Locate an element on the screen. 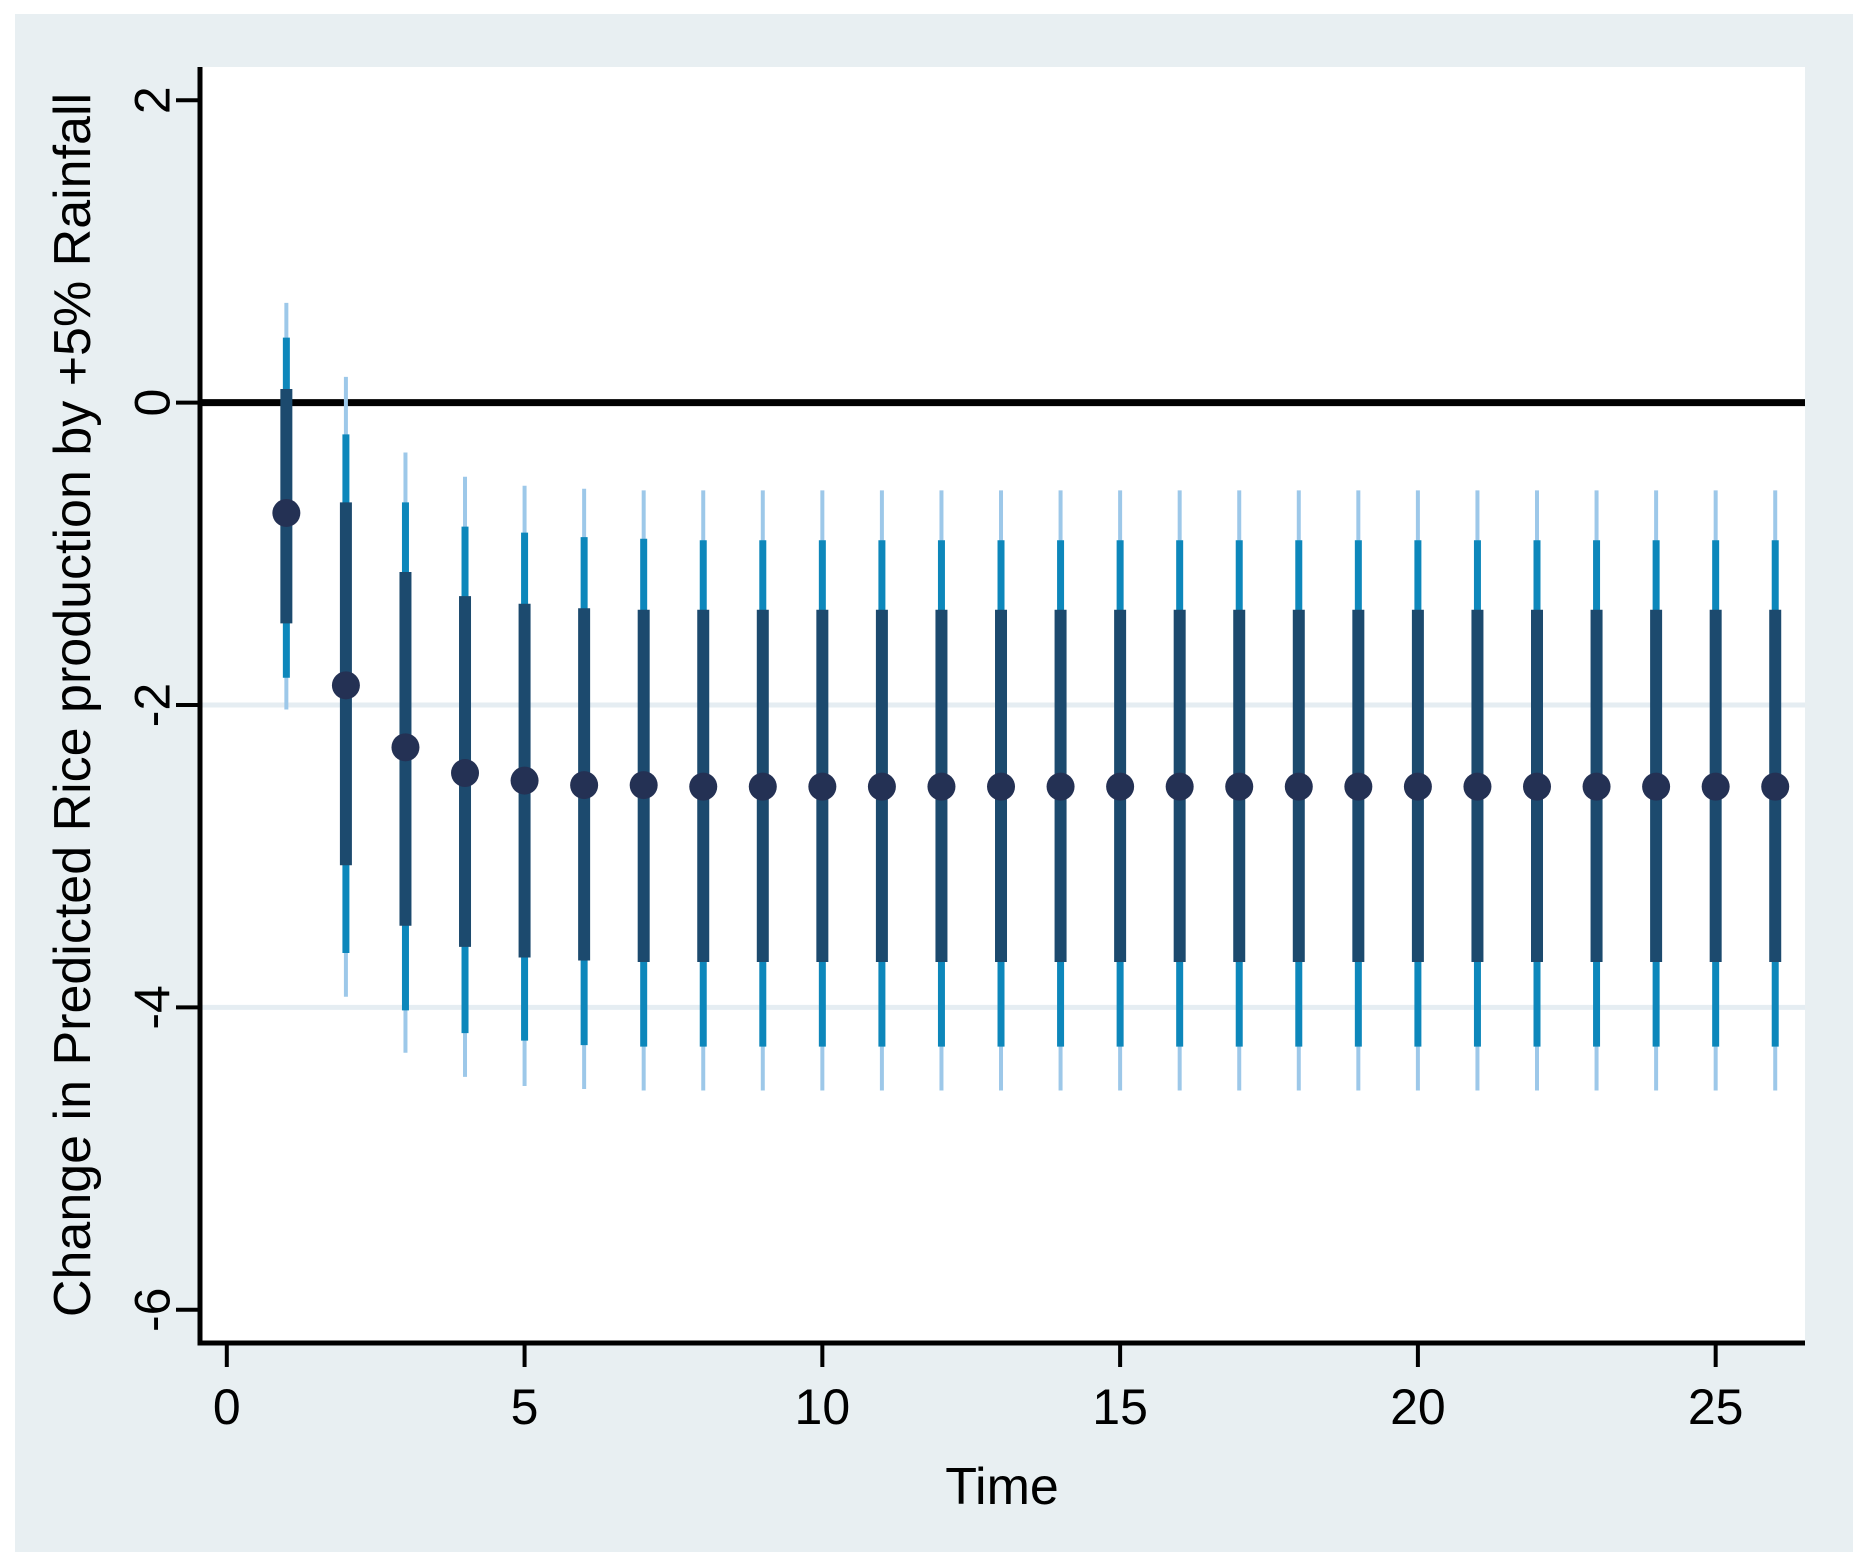 This screenshot has height=1567, width=1869. x-tick-label: 5 is located at coordinates (525, 1407).